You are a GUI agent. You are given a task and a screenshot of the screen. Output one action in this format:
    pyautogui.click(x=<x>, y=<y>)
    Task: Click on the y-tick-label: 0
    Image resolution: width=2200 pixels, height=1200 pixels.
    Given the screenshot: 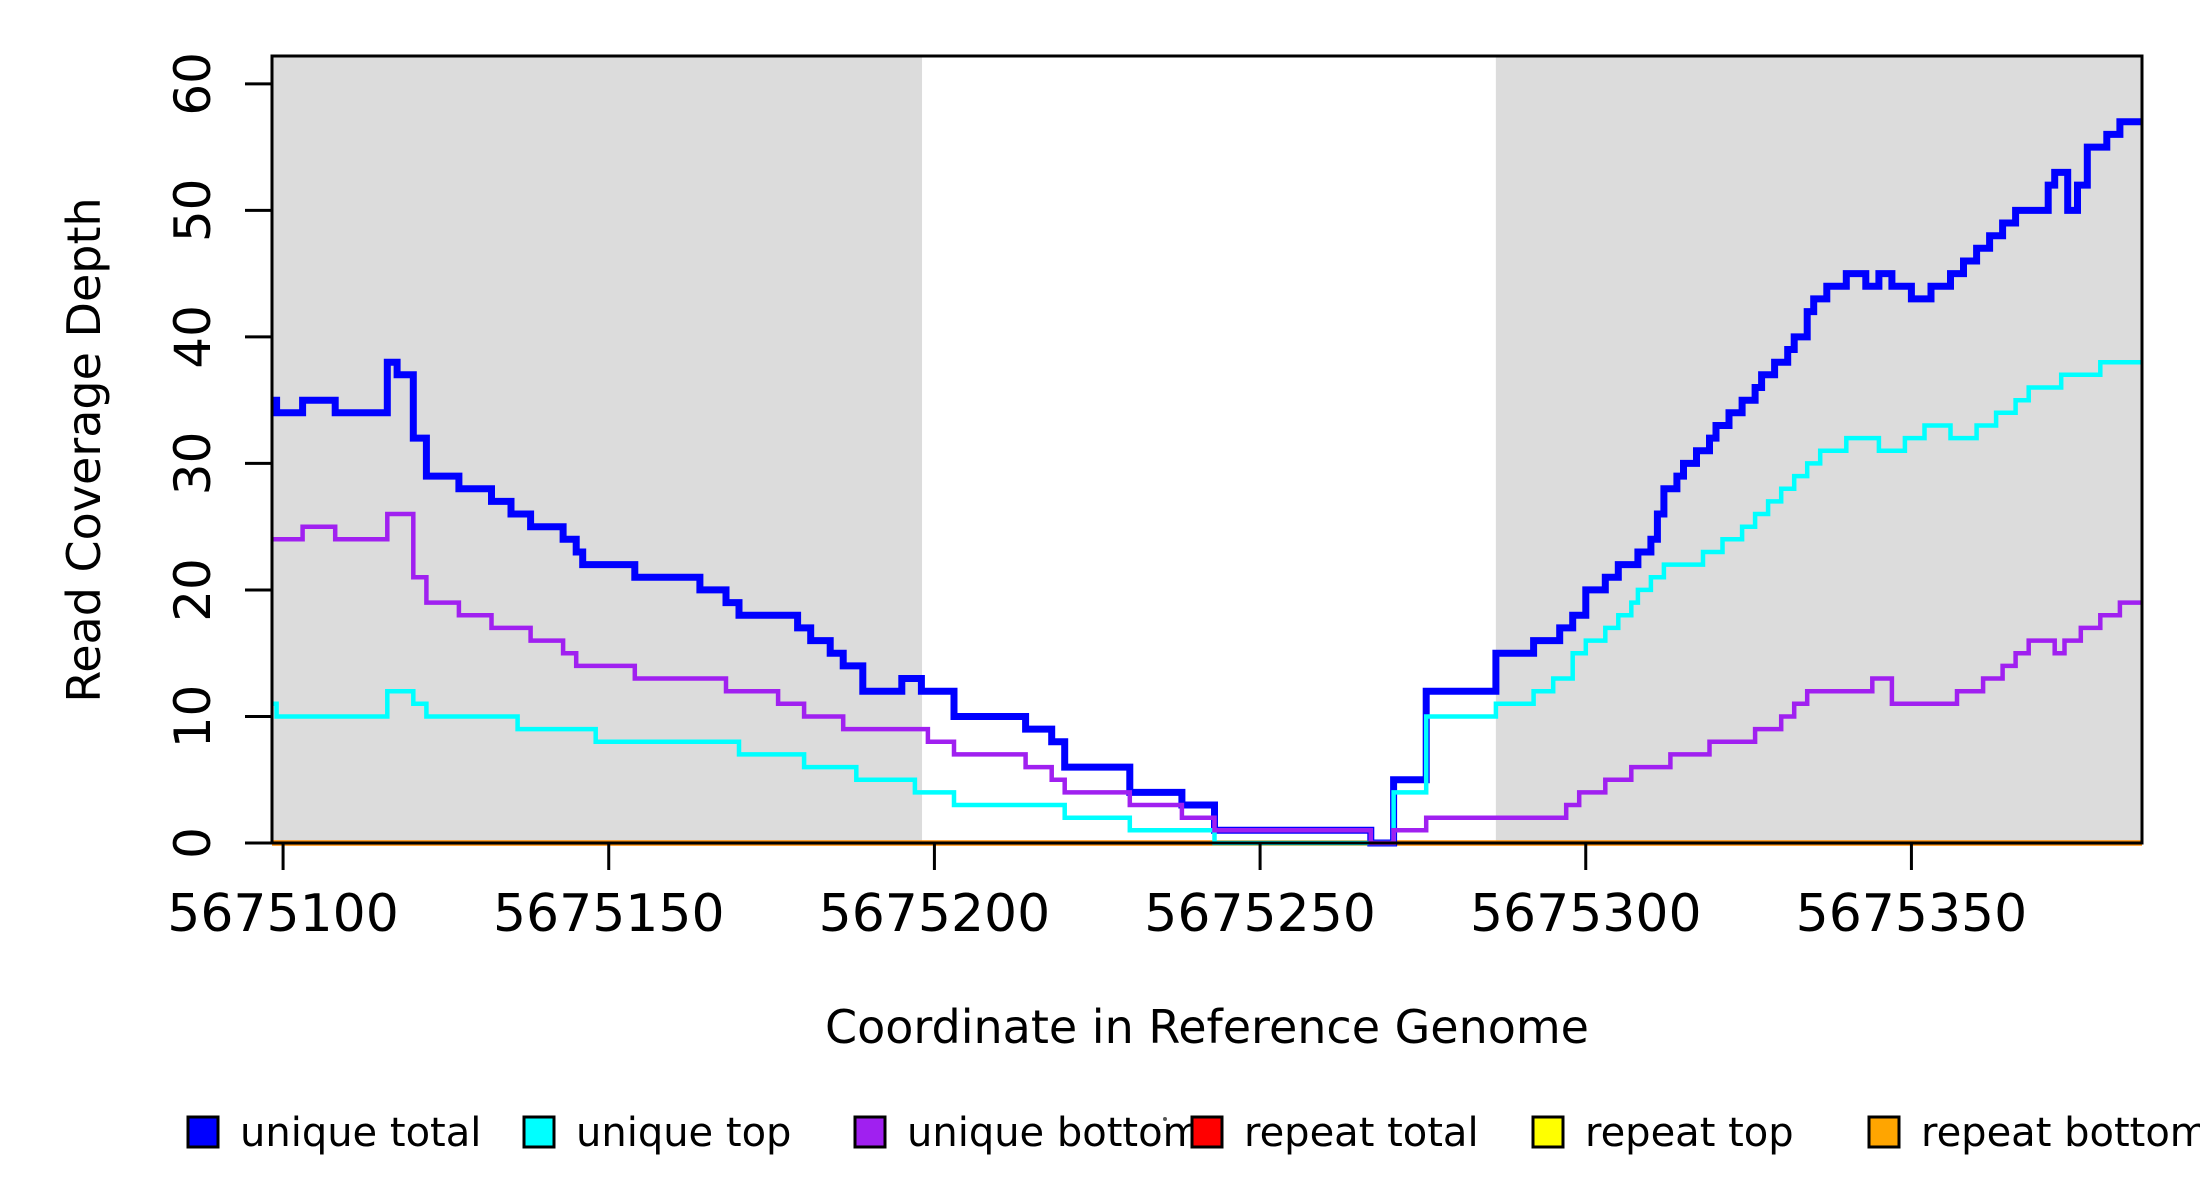 What is the action you would take?
    pyautogui.click(x=193, y=843)
    